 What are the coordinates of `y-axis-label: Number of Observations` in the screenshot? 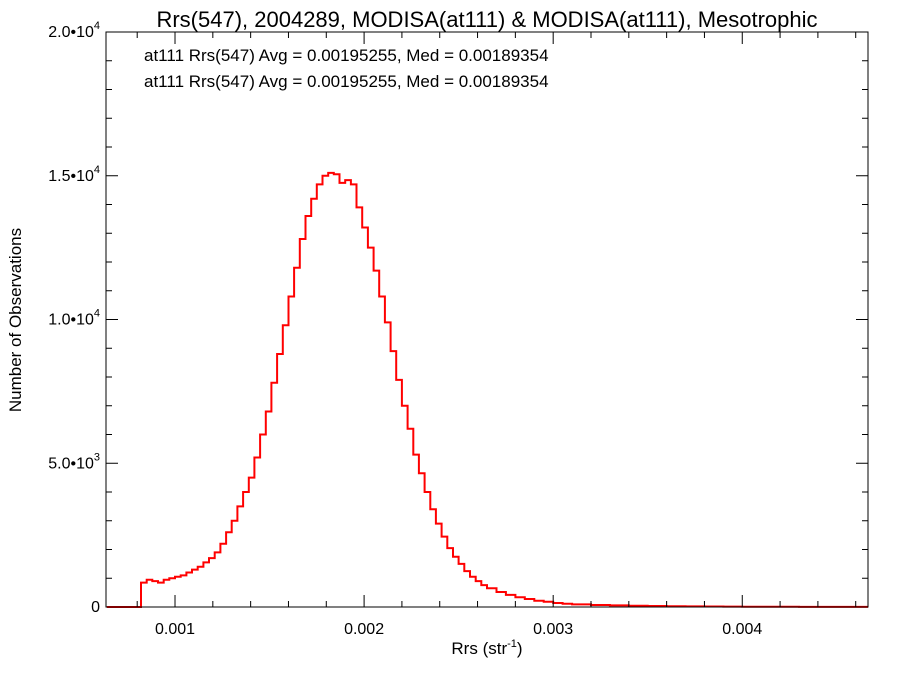 It's located at (15, 320).